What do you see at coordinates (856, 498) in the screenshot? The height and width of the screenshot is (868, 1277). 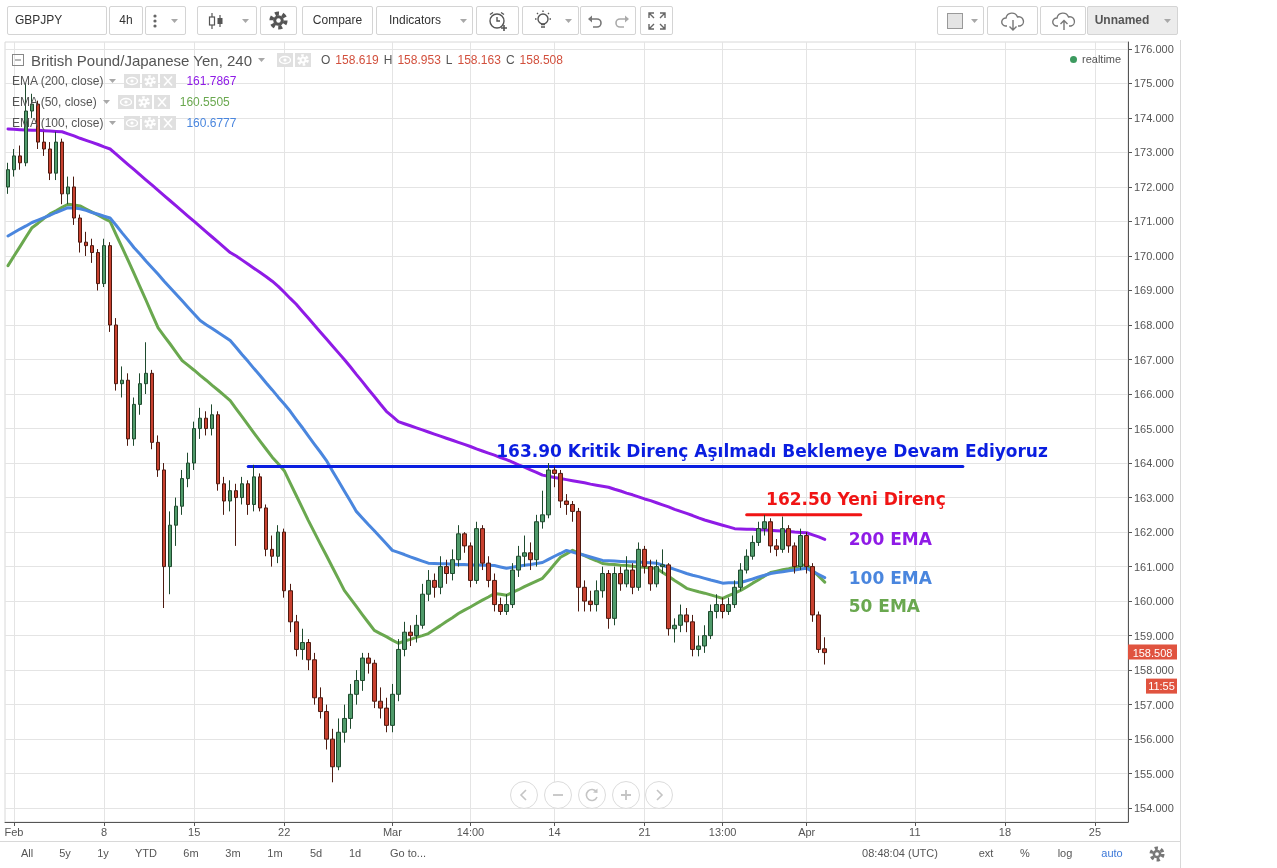 I see `annotation: 162.50 Yeni Direnç` at bounding box center [856, 498].